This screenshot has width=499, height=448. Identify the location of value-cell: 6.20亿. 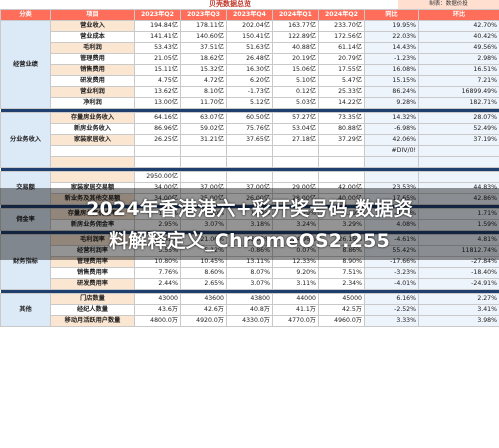
(249, 81).